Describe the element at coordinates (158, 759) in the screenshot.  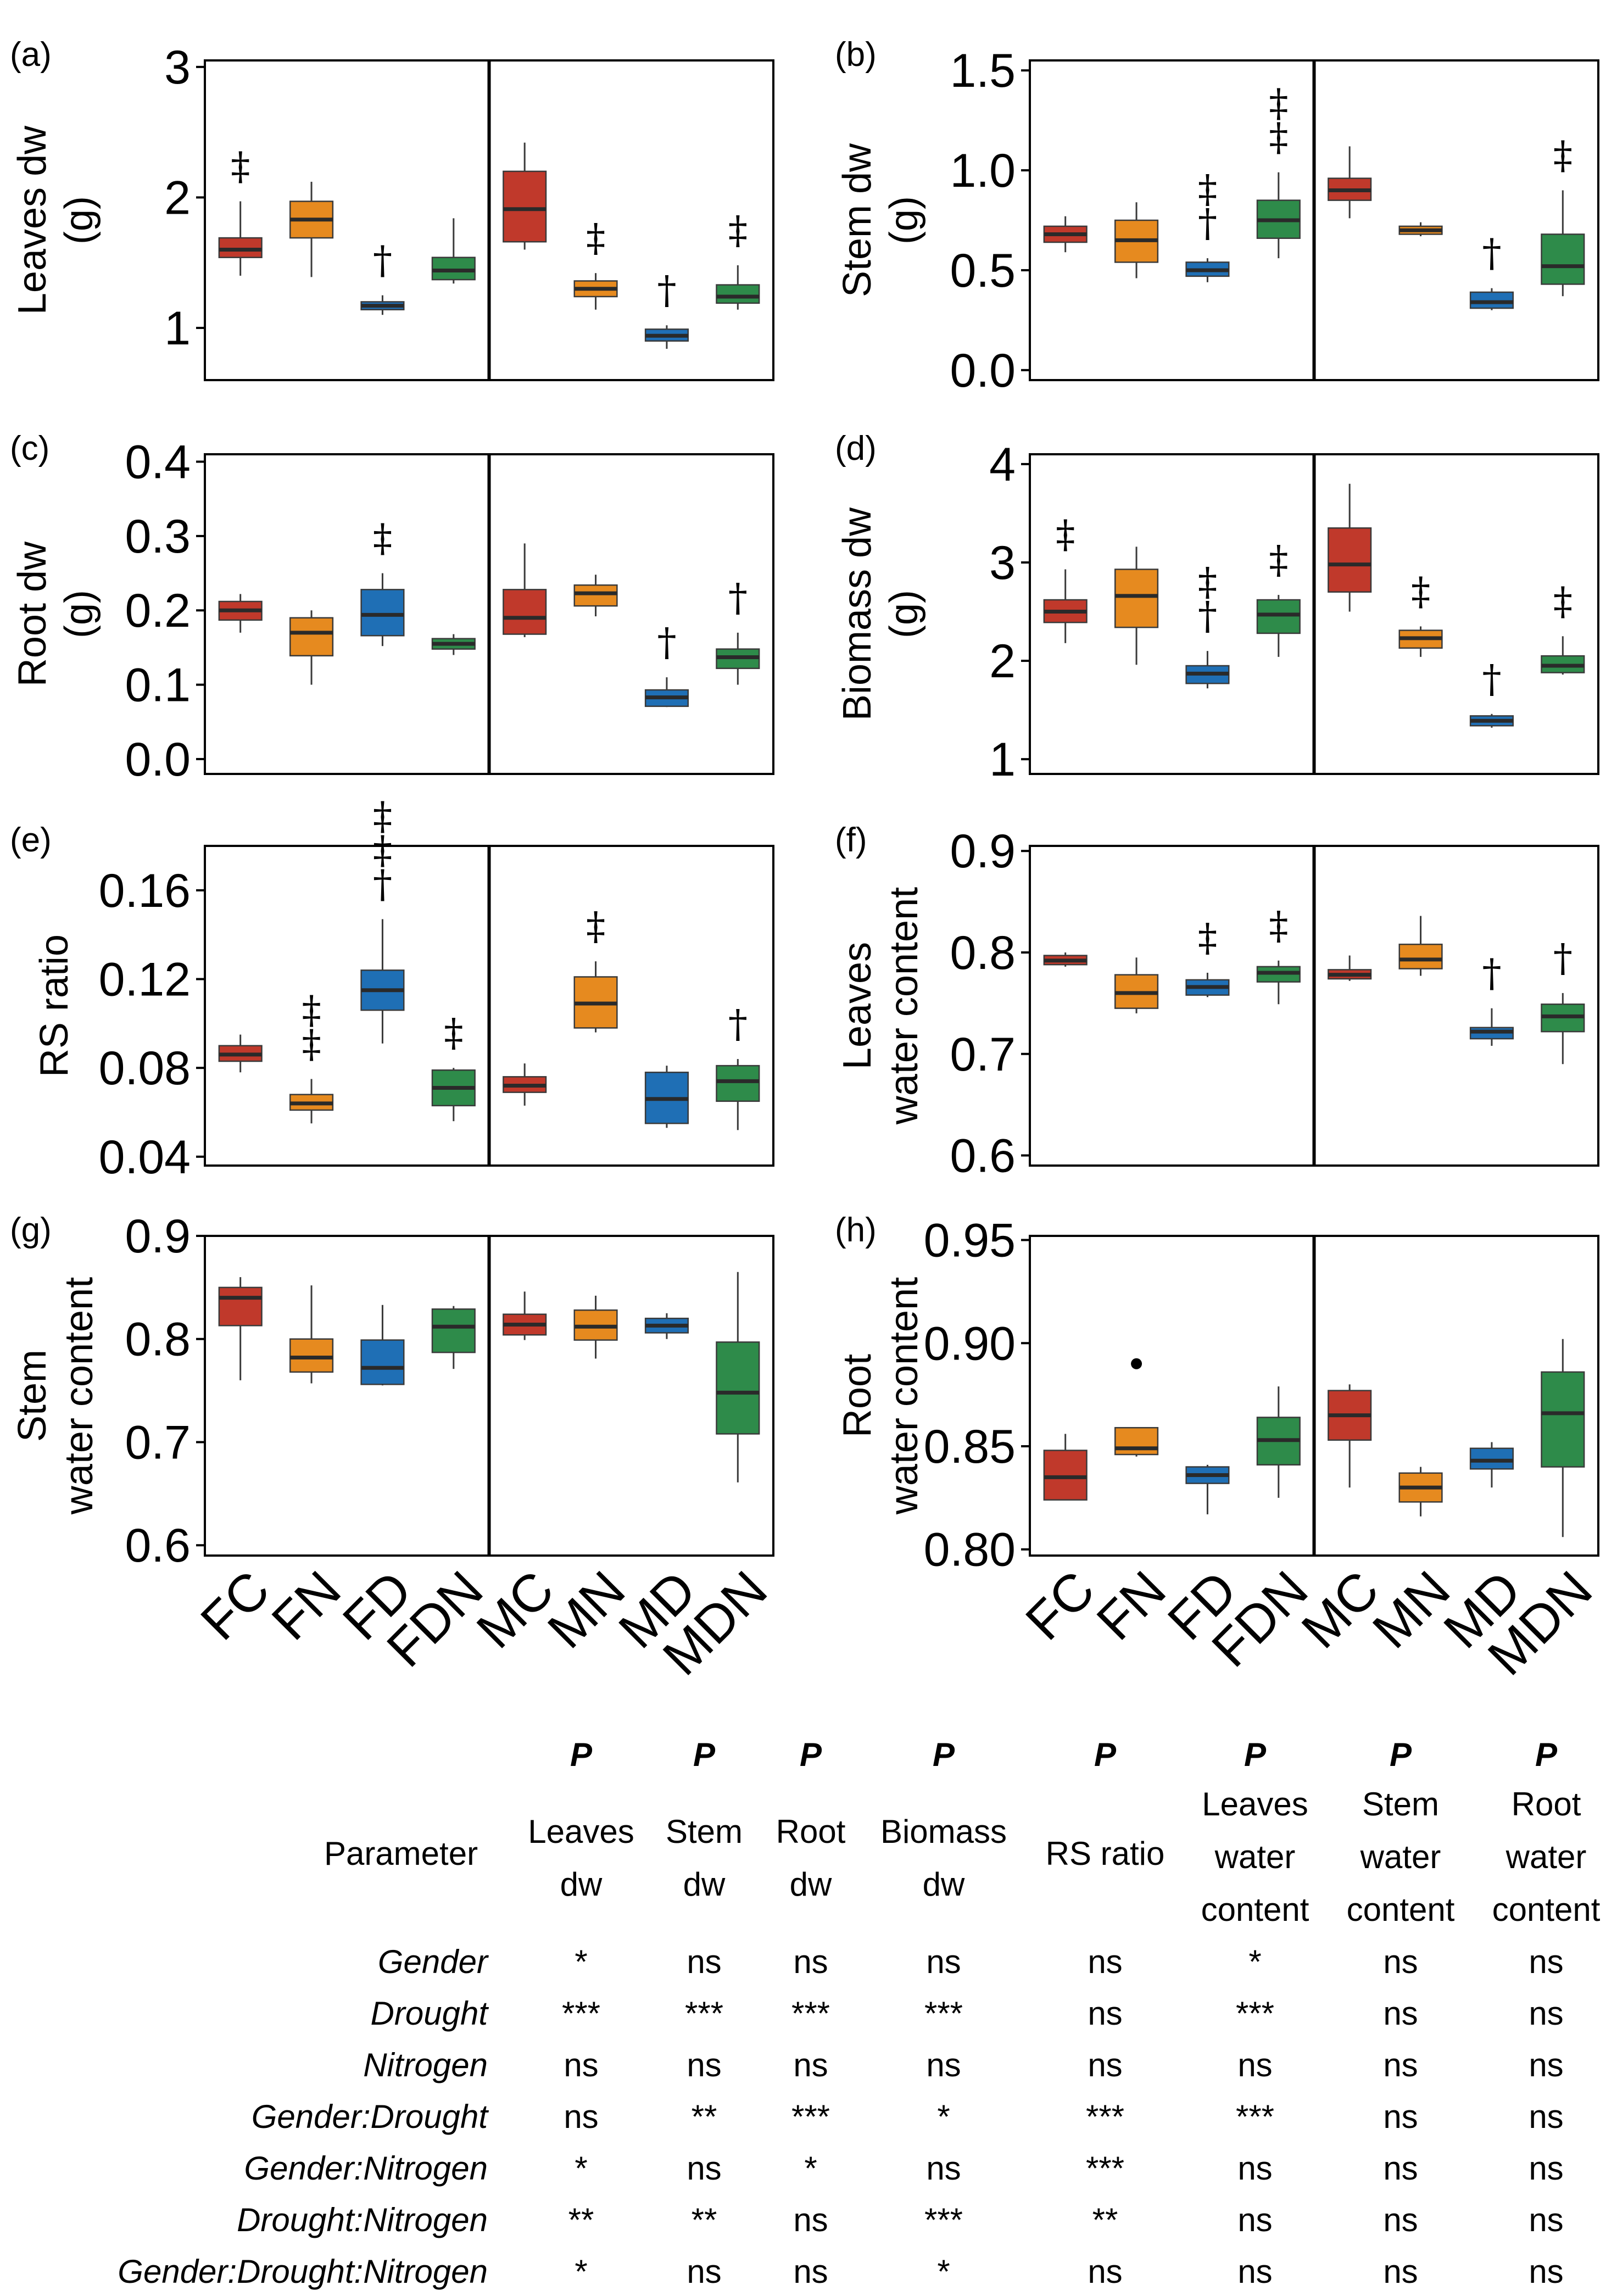
I see `y-tick-label: 0.0` at that location.